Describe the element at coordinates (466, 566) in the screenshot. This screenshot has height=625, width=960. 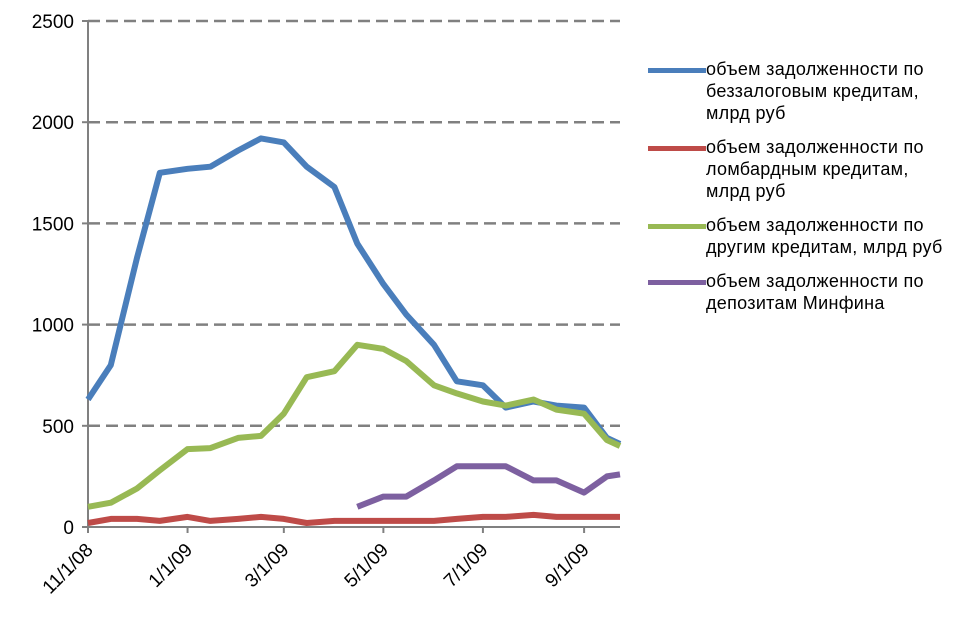
I see `x-tick-label: 7/1/09` at that location.